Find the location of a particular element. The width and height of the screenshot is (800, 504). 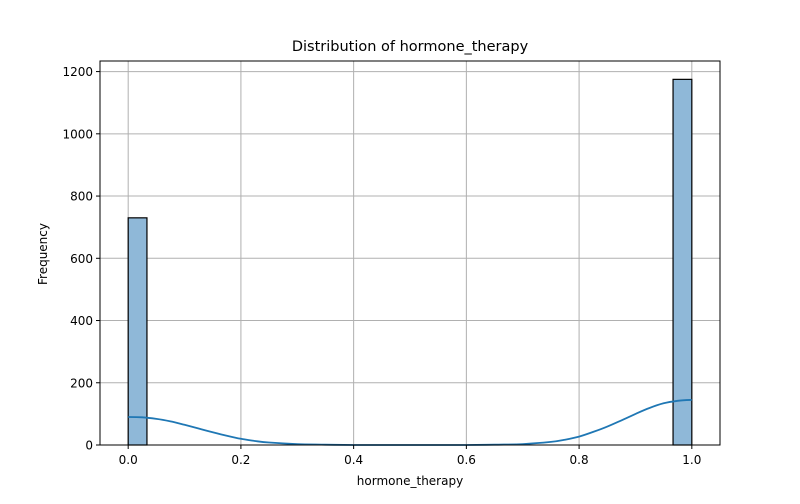

x-tick-label: 1.0 is located at coordinates (691, 460).